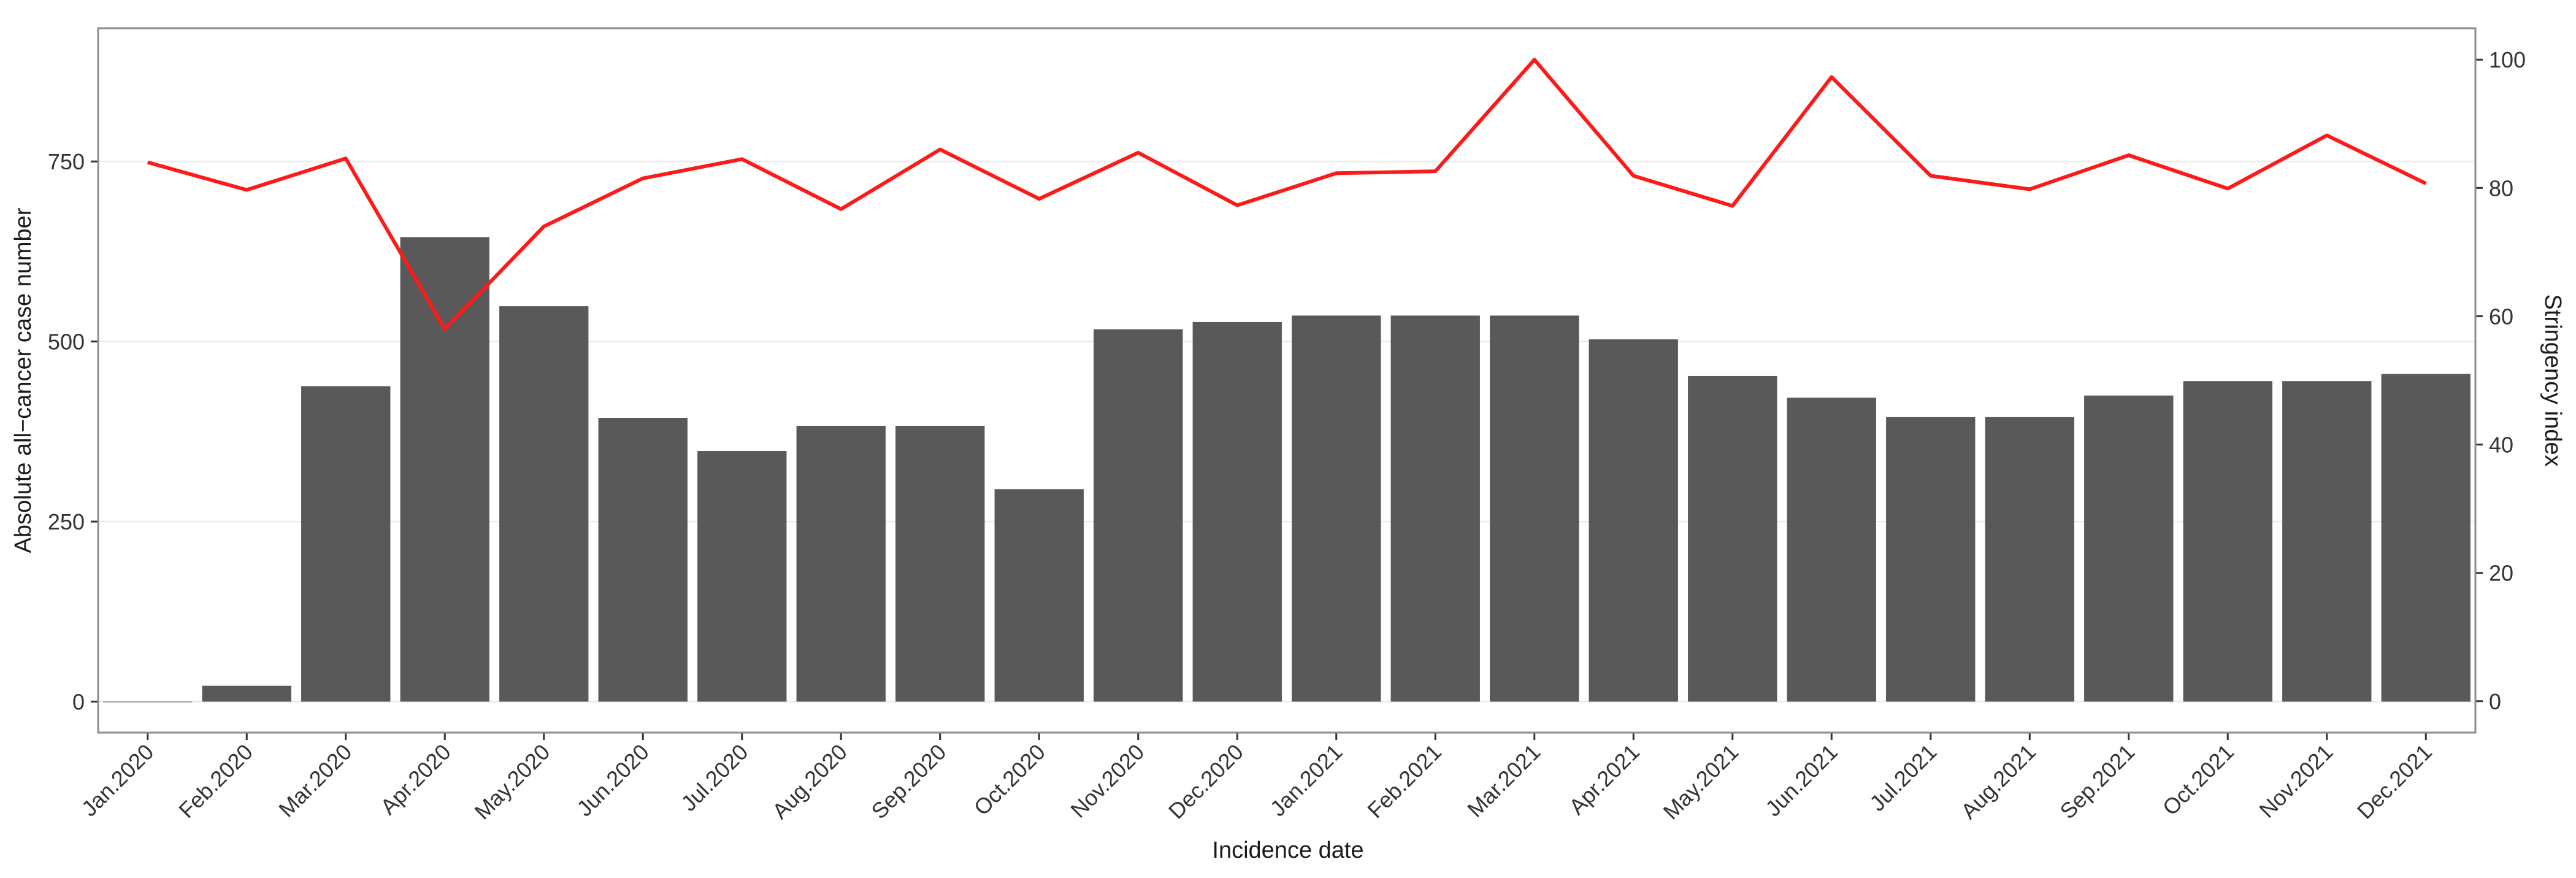 The image size is (2576, 878). What do you see at coordinates (1903, 777) in the screenshot?
I see `x-tick-label: Jul.2021` at bounding box center [1903, 777].